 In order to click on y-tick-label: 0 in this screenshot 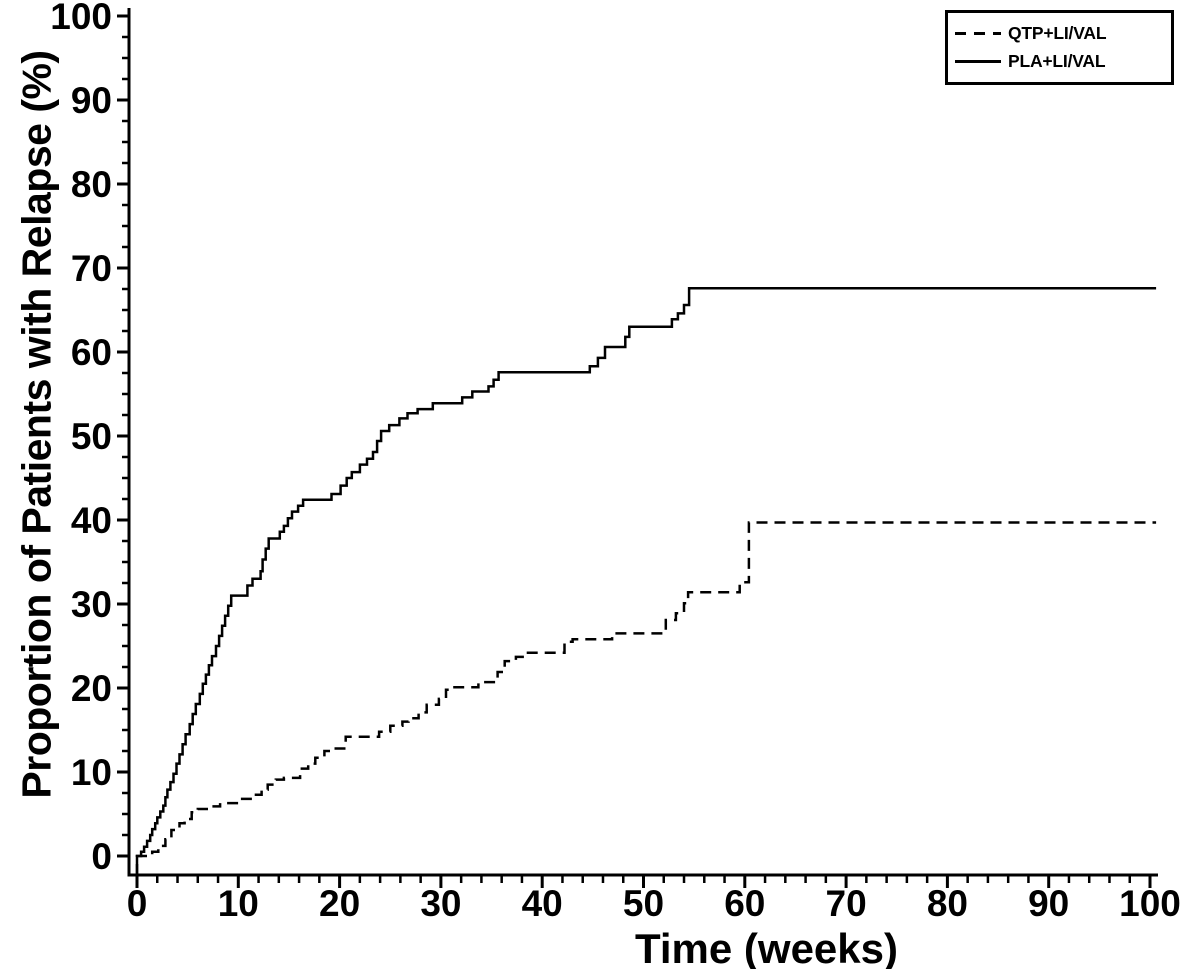, I will do `click(101, 856)`.